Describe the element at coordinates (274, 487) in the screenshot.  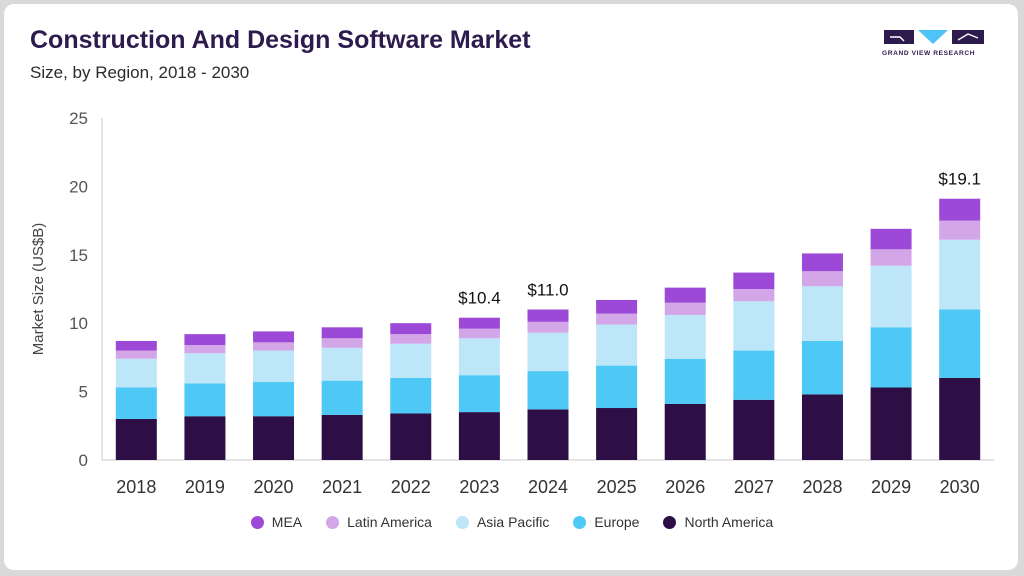
I see `x-tick-label: 2020` at that location.